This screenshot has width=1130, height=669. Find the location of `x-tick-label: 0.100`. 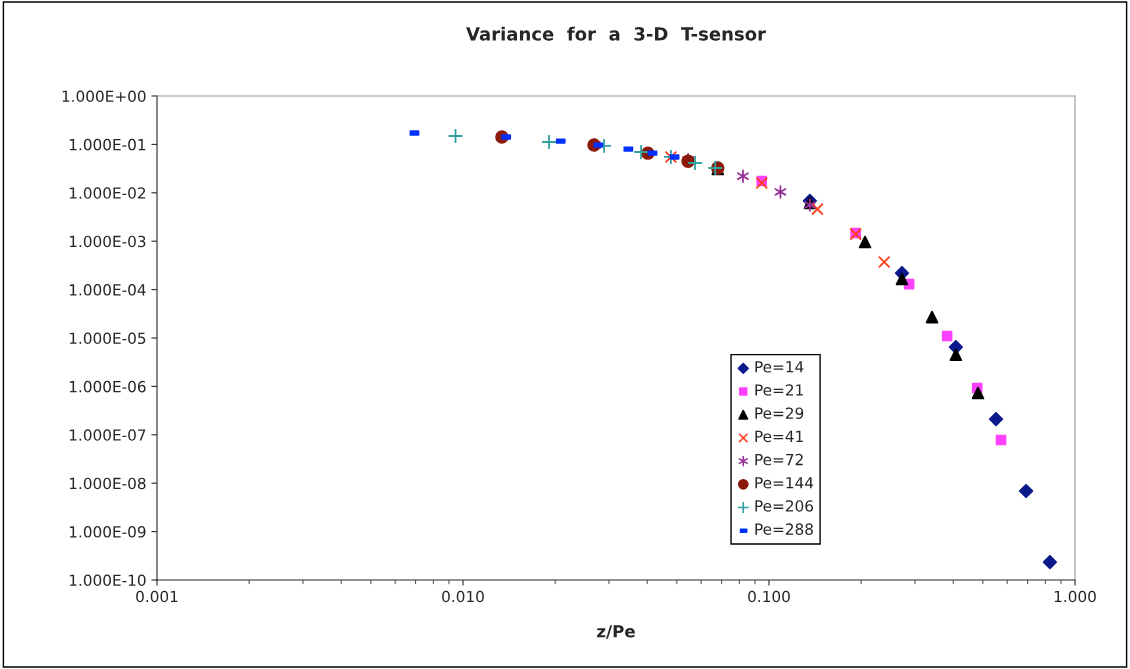

x-tick-label: 0.100 is located at coordinates (769, 596).